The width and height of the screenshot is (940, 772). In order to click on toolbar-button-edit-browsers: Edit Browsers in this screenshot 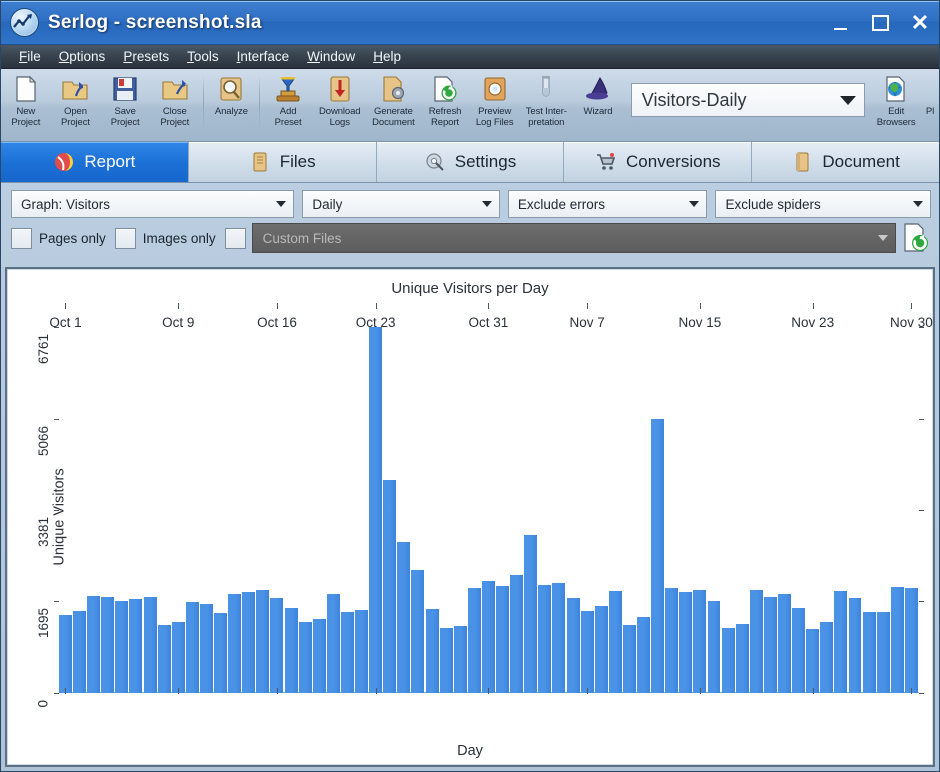, I will do `click(896, 104)`.